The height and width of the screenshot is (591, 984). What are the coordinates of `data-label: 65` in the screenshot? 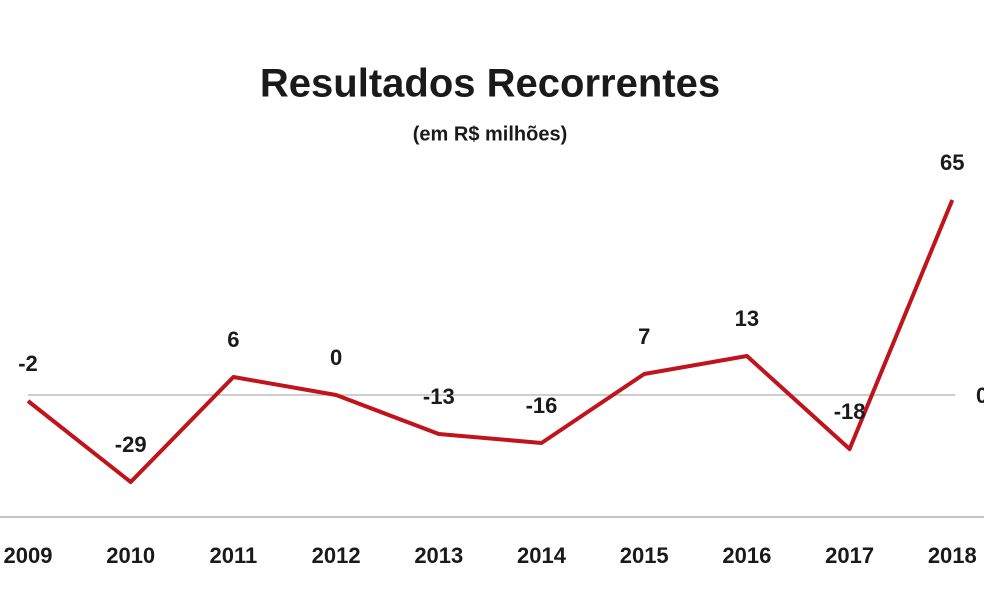 It's located at (952, 162).